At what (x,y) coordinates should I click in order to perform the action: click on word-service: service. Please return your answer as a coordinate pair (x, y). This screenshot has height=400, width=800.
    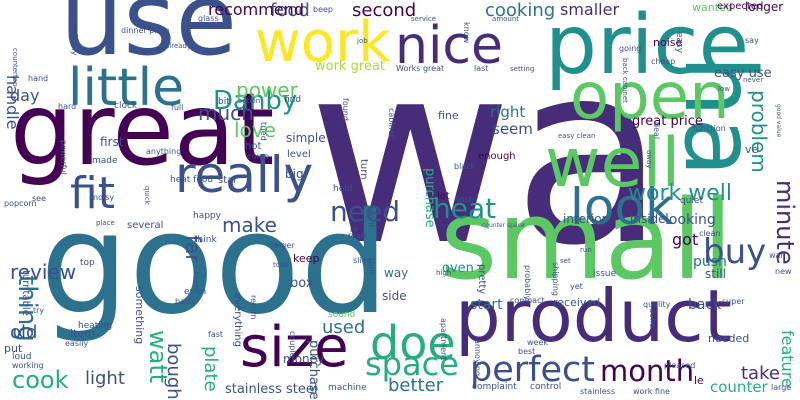
    Looking at the image, I should click on (424, 19).